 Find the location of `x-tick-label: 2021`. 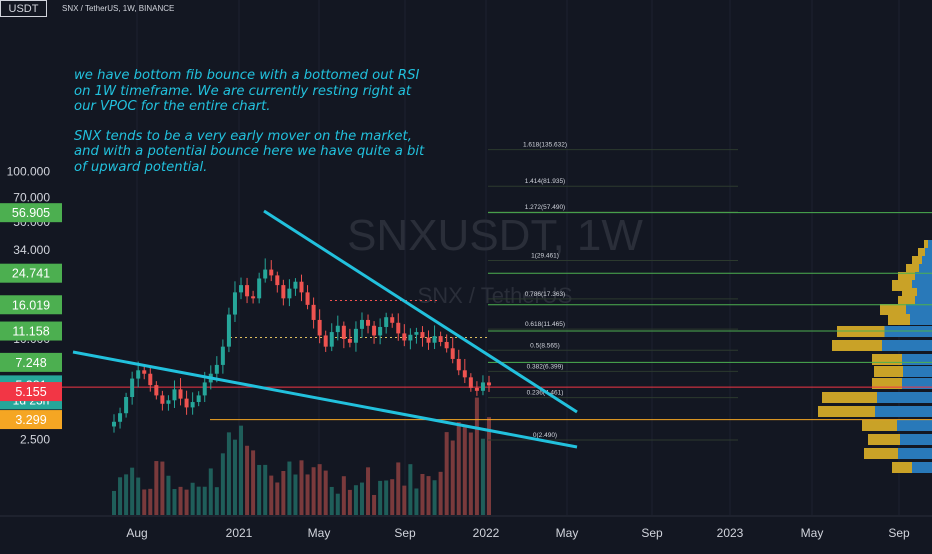

x-tick-label: 2021 is located at coordinates (239, 533).